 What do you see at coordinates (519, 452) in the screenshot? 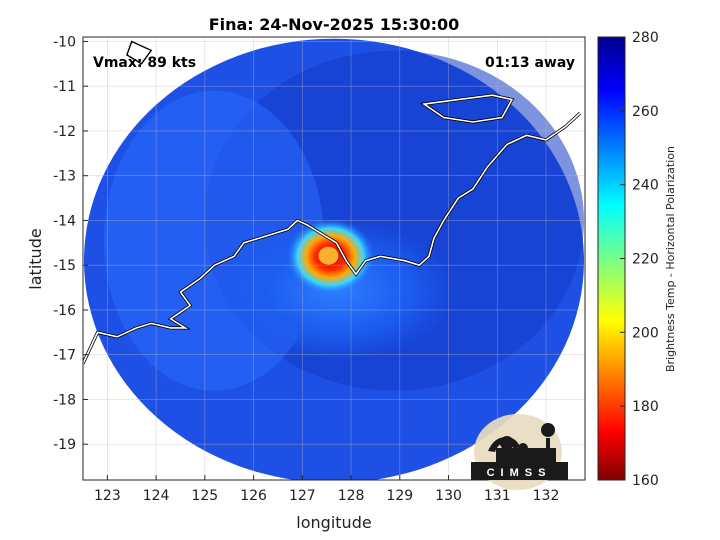
I see `cimss-logo: CIMSS` at bounding box center [519, 452].